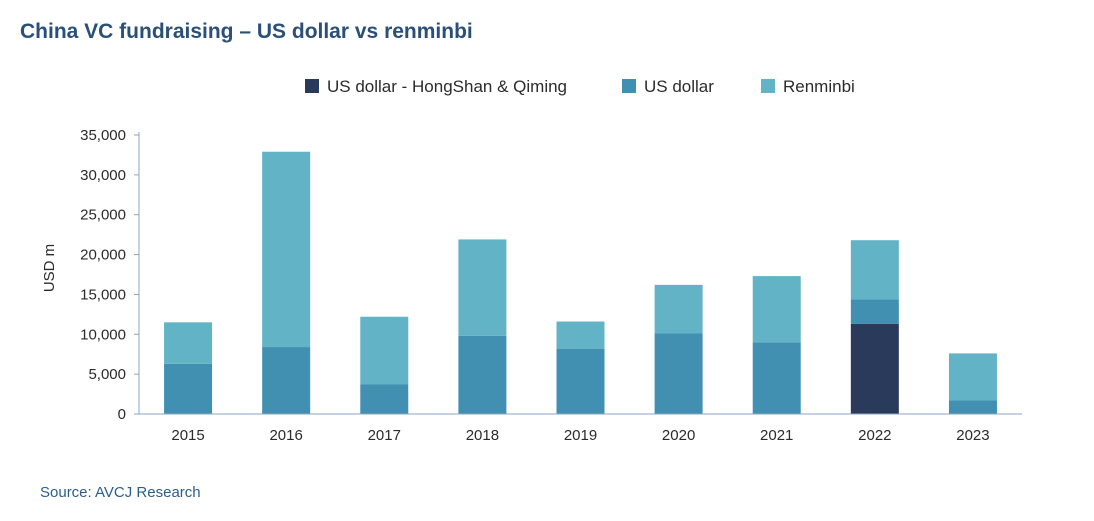  What do you see at coordinates (187, 435) in the screenshot?
I see `x-tick-label: 2015` at bounding box center [187, 435].